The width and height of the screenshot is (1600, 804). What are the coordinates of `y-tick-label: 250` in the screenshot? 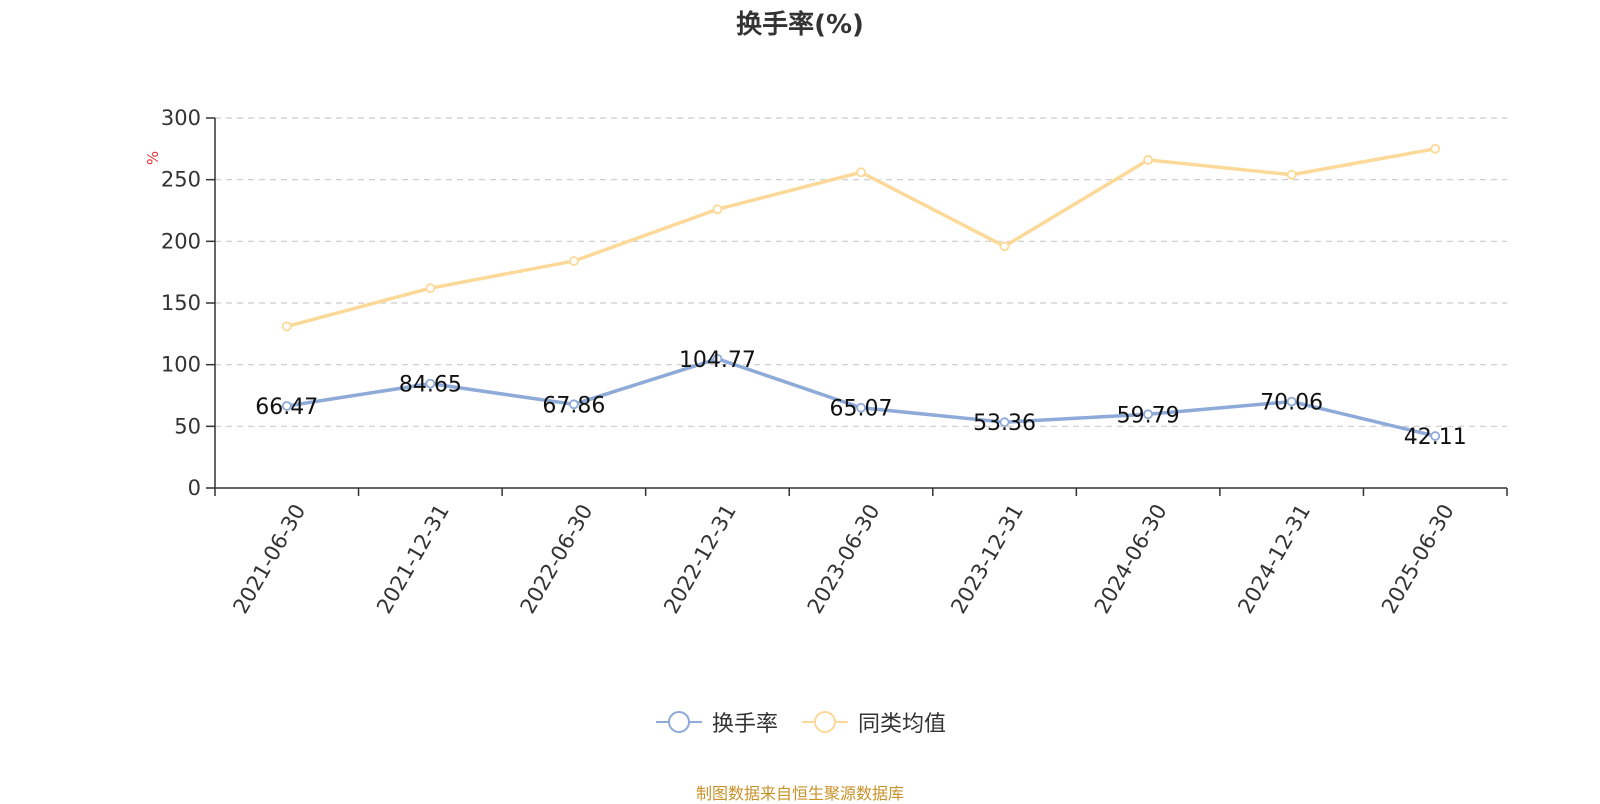 It's located at (181, 180).